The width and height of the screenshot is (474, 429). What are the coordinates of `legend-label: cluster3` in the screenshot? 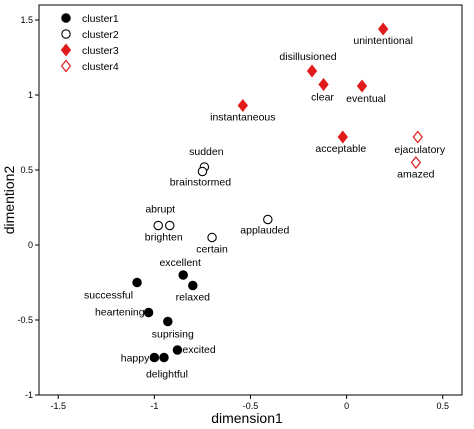 It's located at (100, 51).